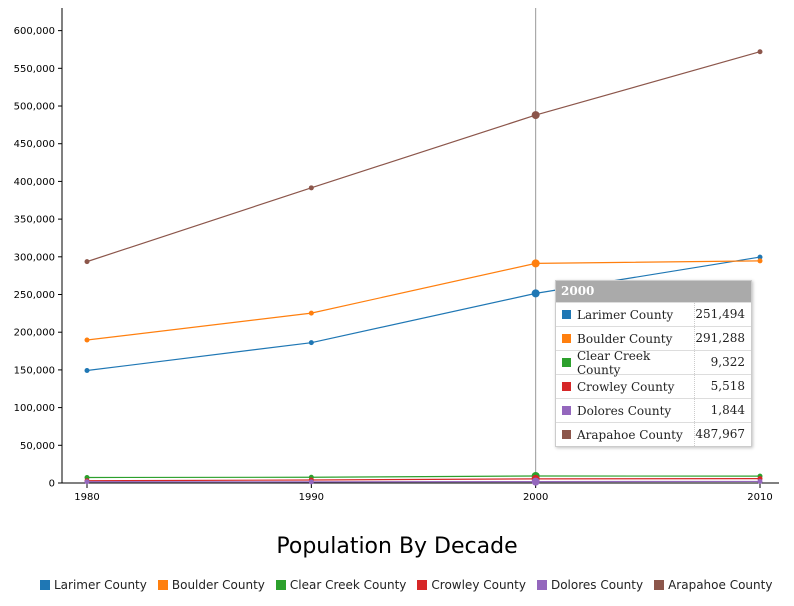 The height and width of the screenshot is (606, 794). What do you see at coordinates (34, 107) in the screenshot?
I see `y-tick-label: 500,000` at bounding box center [34, 107].